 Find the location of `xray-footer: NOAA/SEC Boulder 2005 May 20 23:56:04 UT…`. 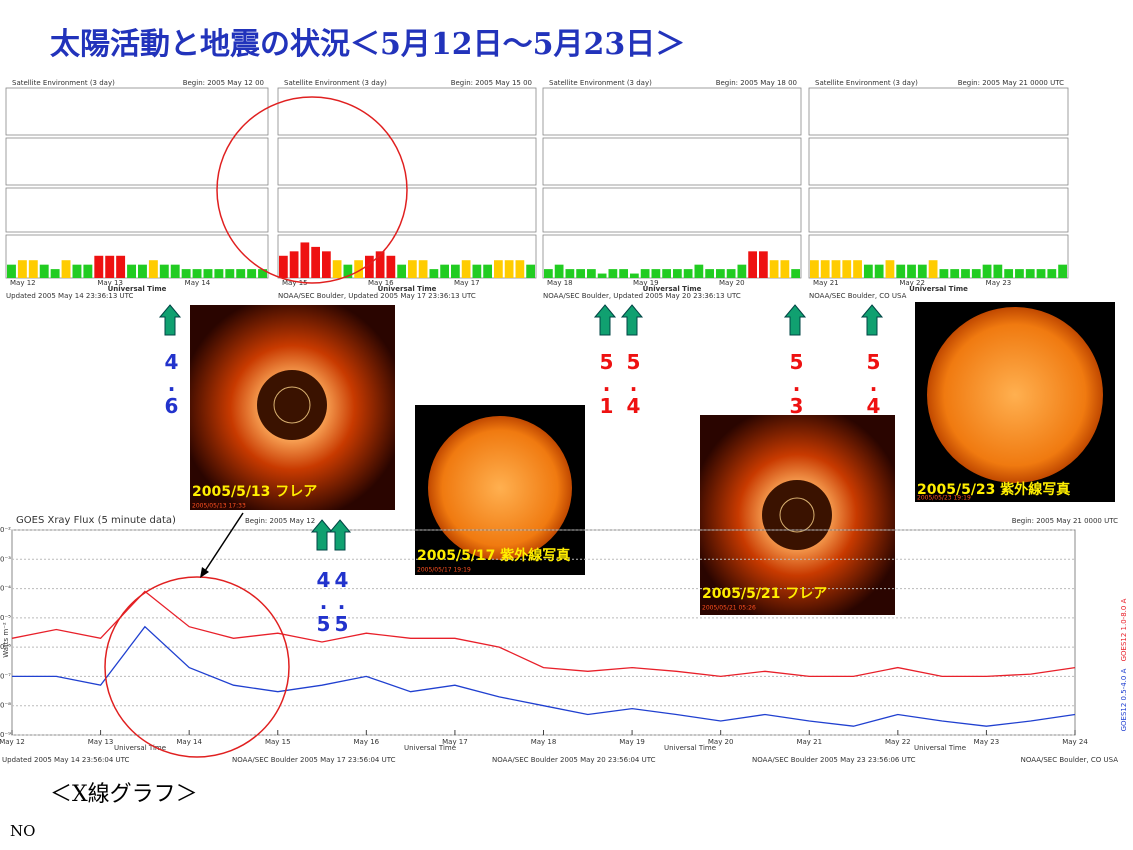

xray-footer: NOAA/SEC Boulder 2005 May 20 23:56:04 UT… is located at coordinates (574, 760).